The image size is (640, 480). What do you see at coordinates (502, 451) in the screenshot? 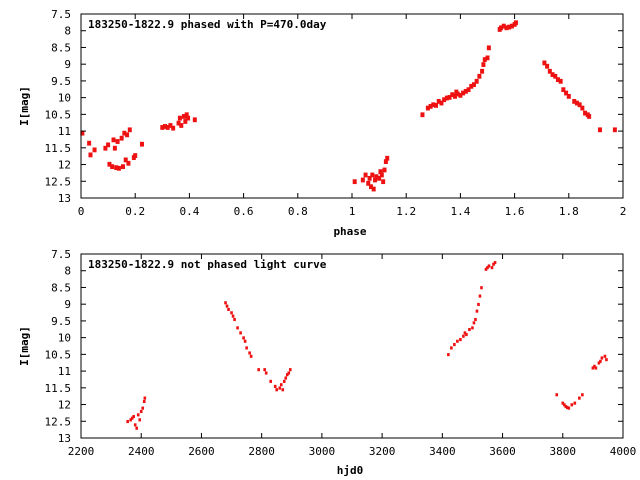
I see `unphased-plot-x-tick-label: 3600` at bounding box center [502, 451].